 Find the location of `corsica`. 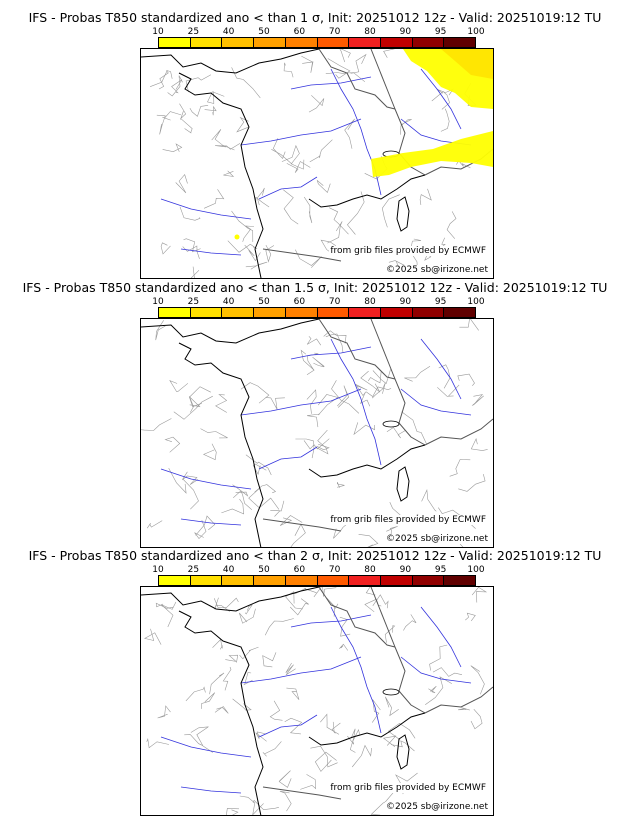

corsica is located at coordinates (403, 484).